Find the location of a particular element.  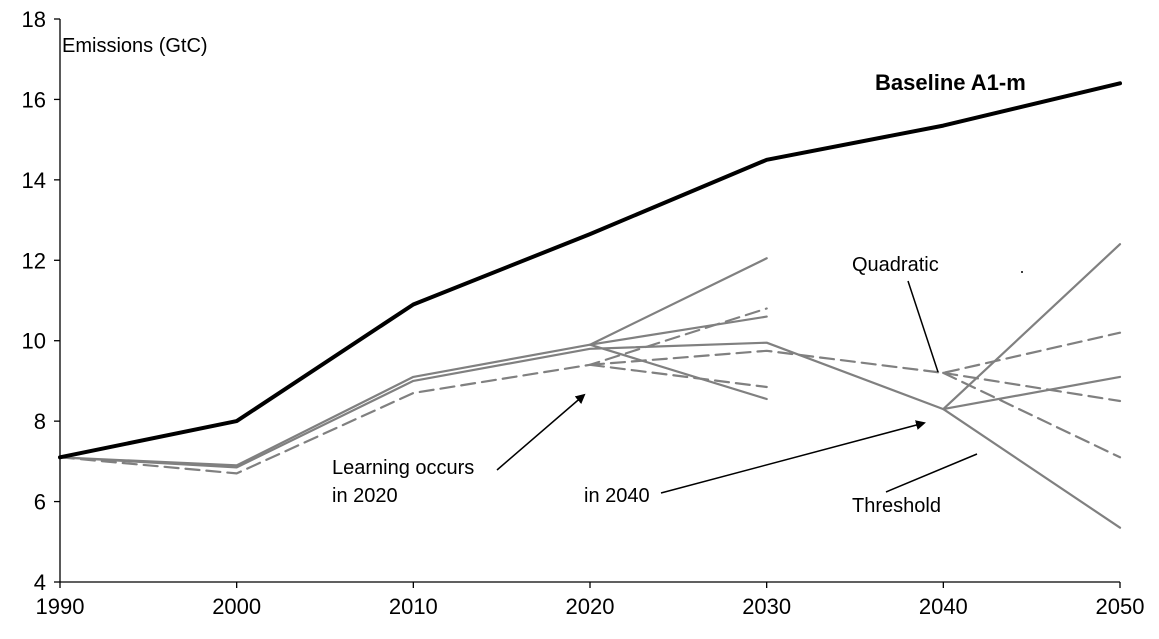

x-tick-label: 1990 is located at coordinates (60, 606).